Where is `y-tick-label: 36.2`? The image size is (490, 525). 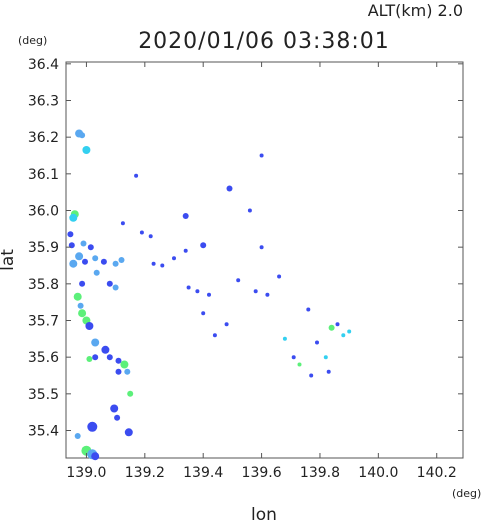 y-tick-label: 36.2 is located at coordinates (43, 138).